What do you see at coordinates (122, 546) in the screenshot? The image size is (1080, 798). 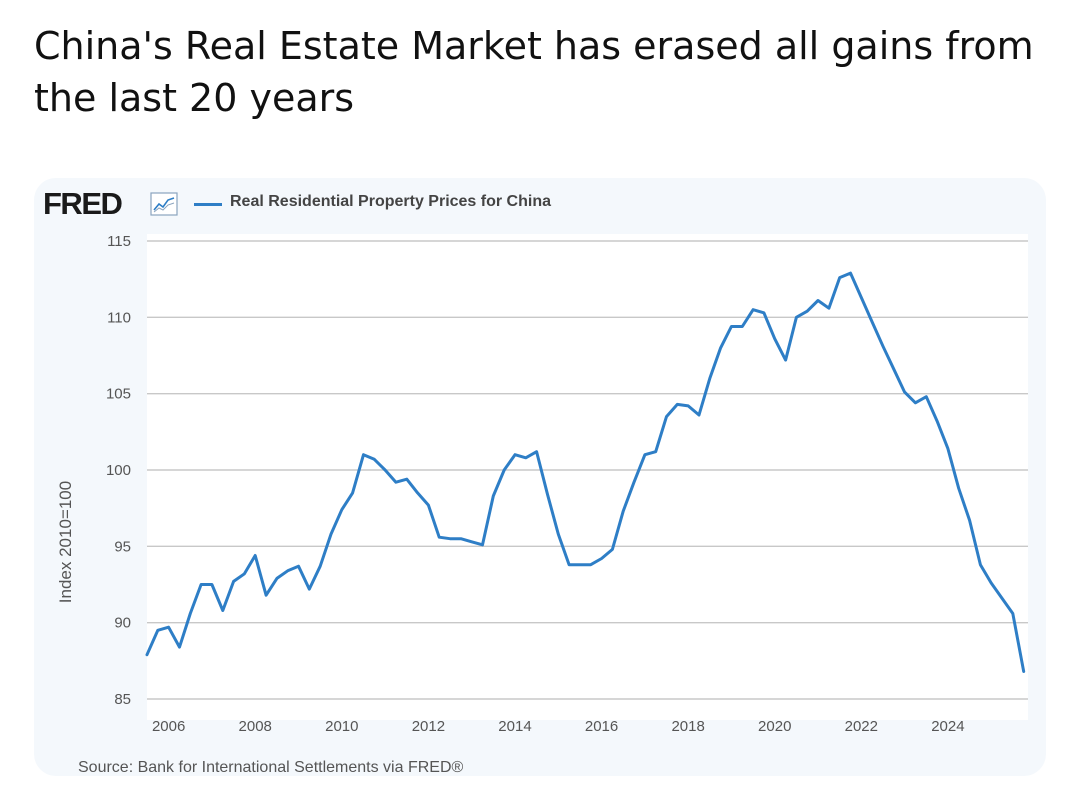 I see `y-tick-label: 95` at bounding box center [122, 546].